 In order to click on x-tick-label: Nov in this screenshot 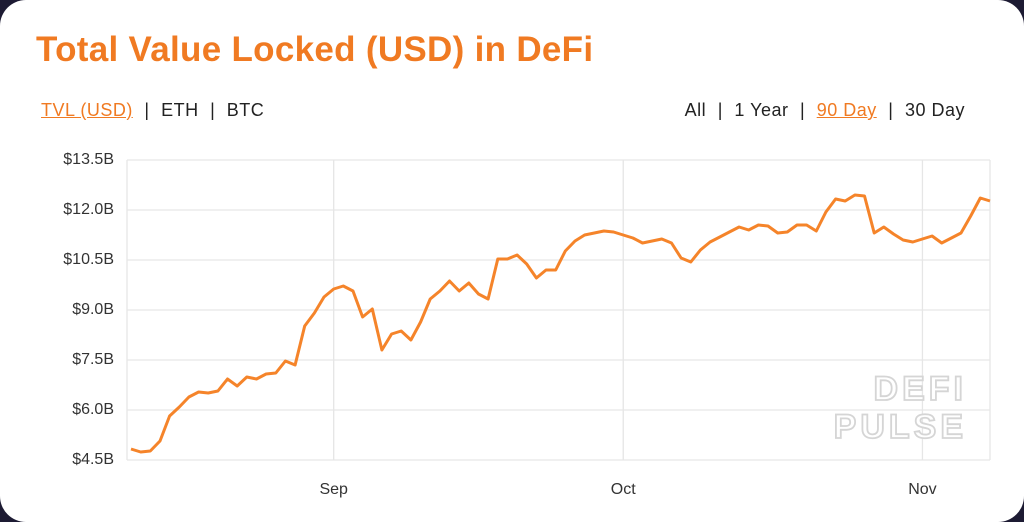, I will do `click(922, 489)`.